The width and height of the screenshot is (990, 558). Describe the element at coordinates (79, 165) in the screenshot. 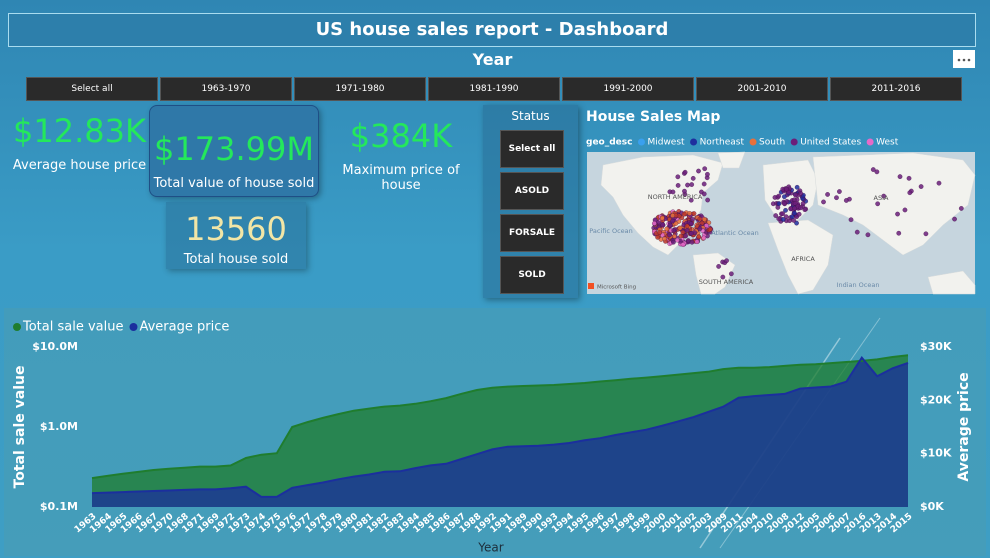

I see `kpi-label: Average house price` at that location.